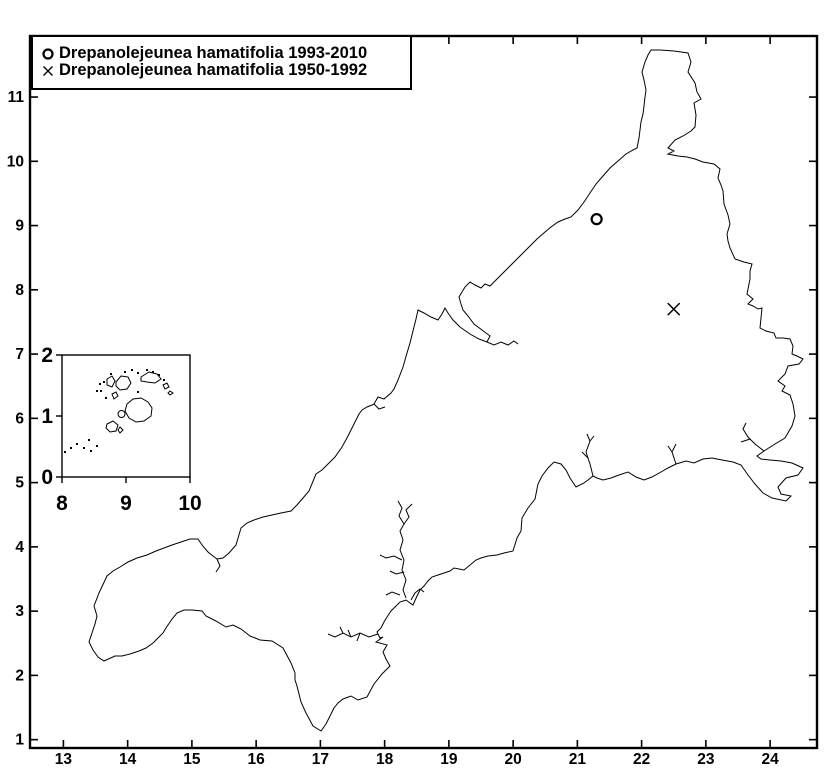  Describe the element at coordinates (320, 759) in the screenshot. I see `x-tick-label: 17` at that location.